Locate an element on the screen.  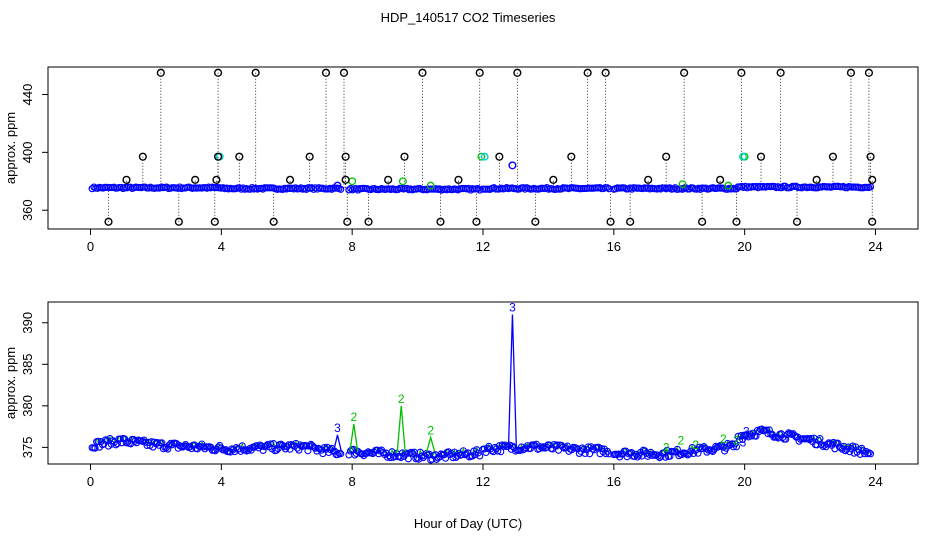
x-tick-label: 20 is located at coordinates (744, 246).